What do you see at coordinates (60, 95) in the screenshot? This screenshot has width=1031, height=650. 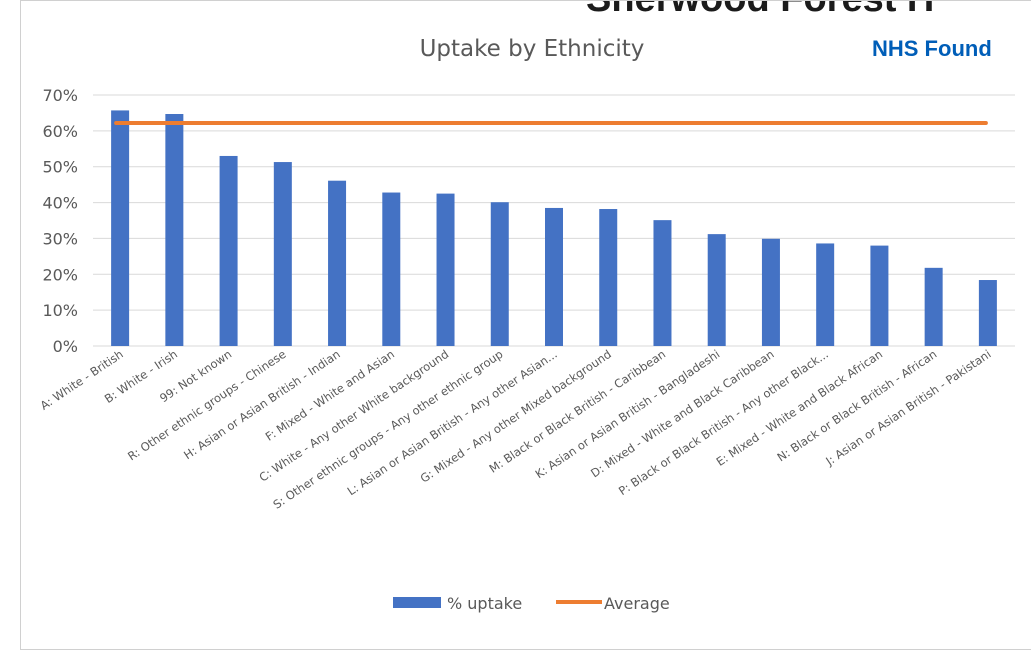 I see `y-tick-label: 70%` at bounding box center [60, 95].